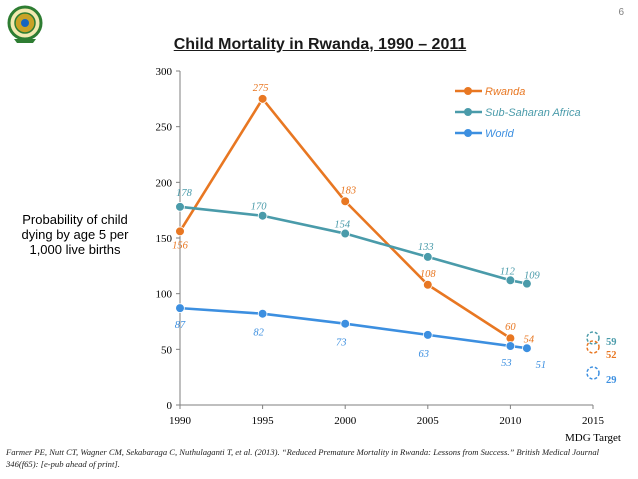  I want to click on data-label-ssa: 133, so click(426, 247).